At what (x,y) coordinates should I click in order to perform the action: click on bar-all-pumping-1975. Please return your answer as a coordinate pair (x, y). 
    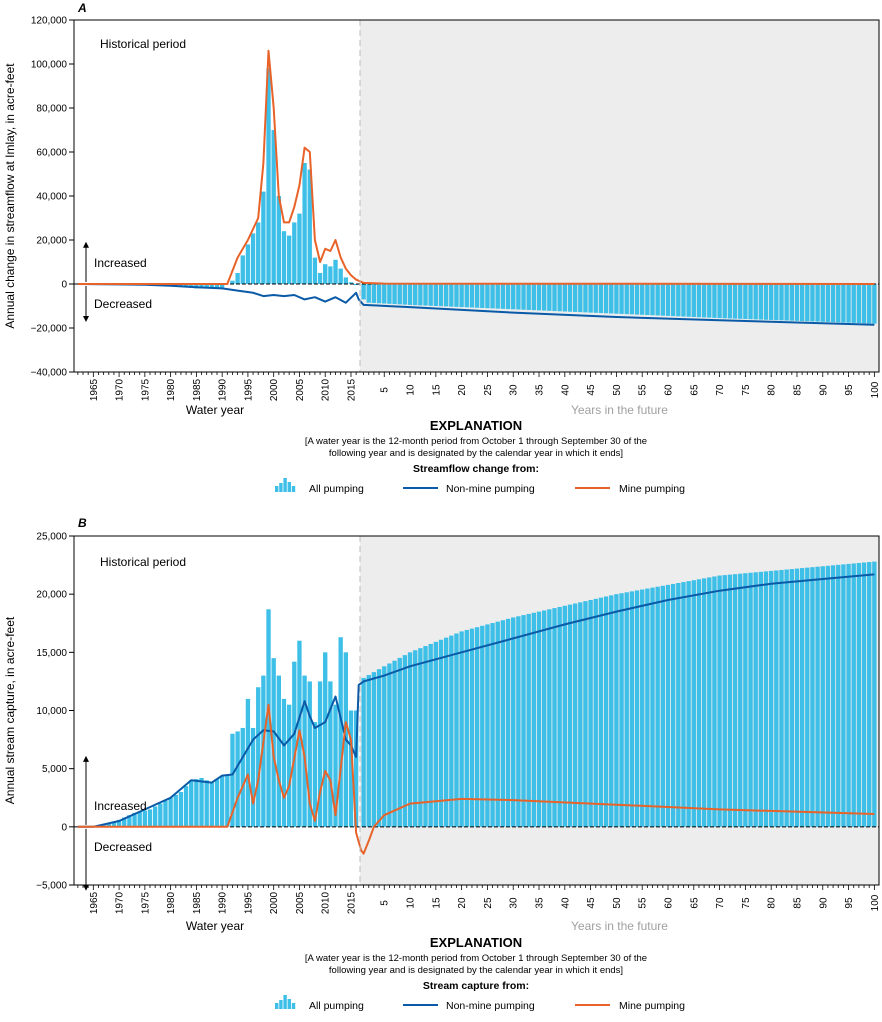
    Looking at the image, I should click on (145, 818).